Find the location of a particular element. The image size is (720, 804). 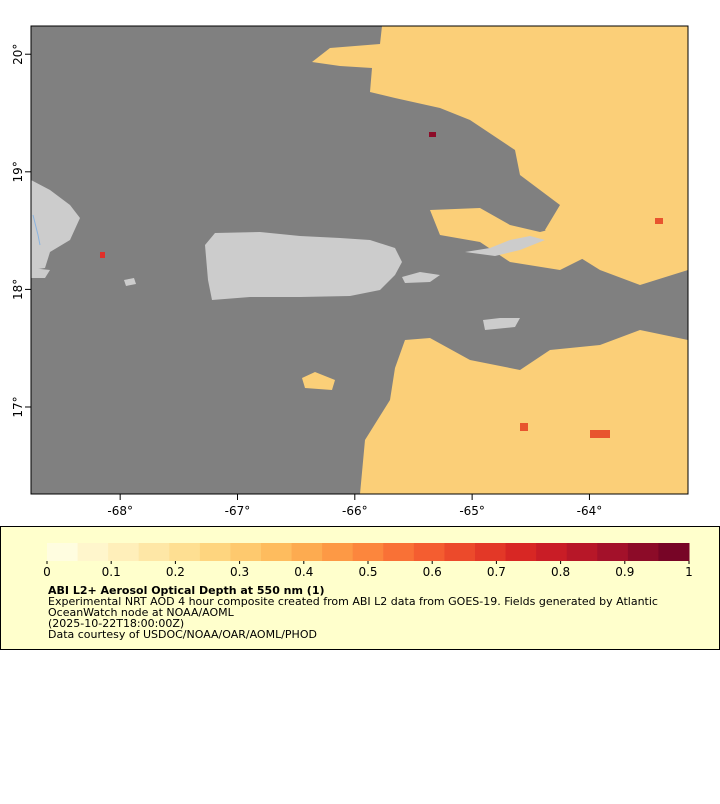

x-tick-label: -64° is located at coordinates (590, 511).